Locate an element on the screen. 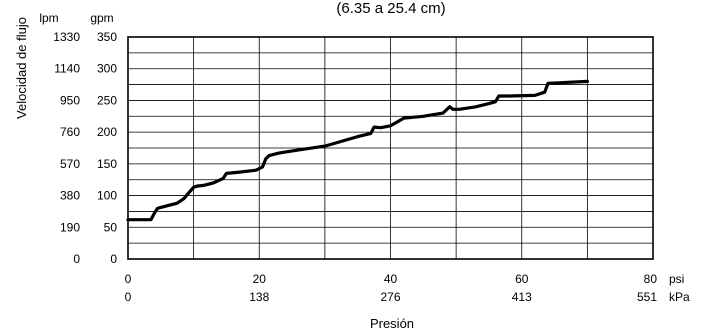 This screenshot has height=332, width=705. x-axis-title: Presión is located at coordinates (392, 323).